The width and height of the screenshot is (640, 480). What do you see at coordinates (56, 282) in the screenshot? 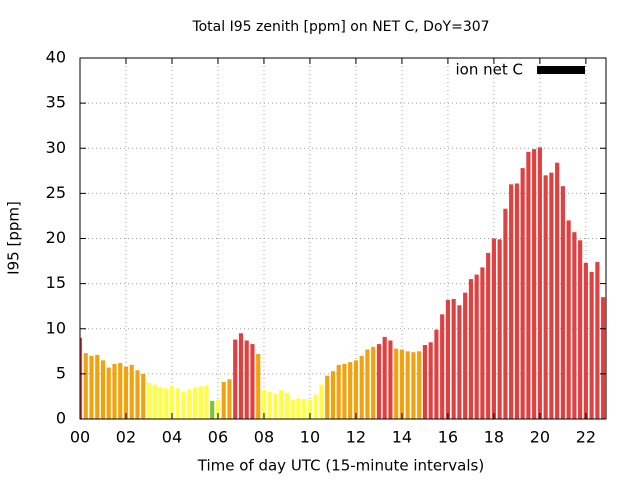
I see `y-tick-label: 15` at bounding box center [56, 282].